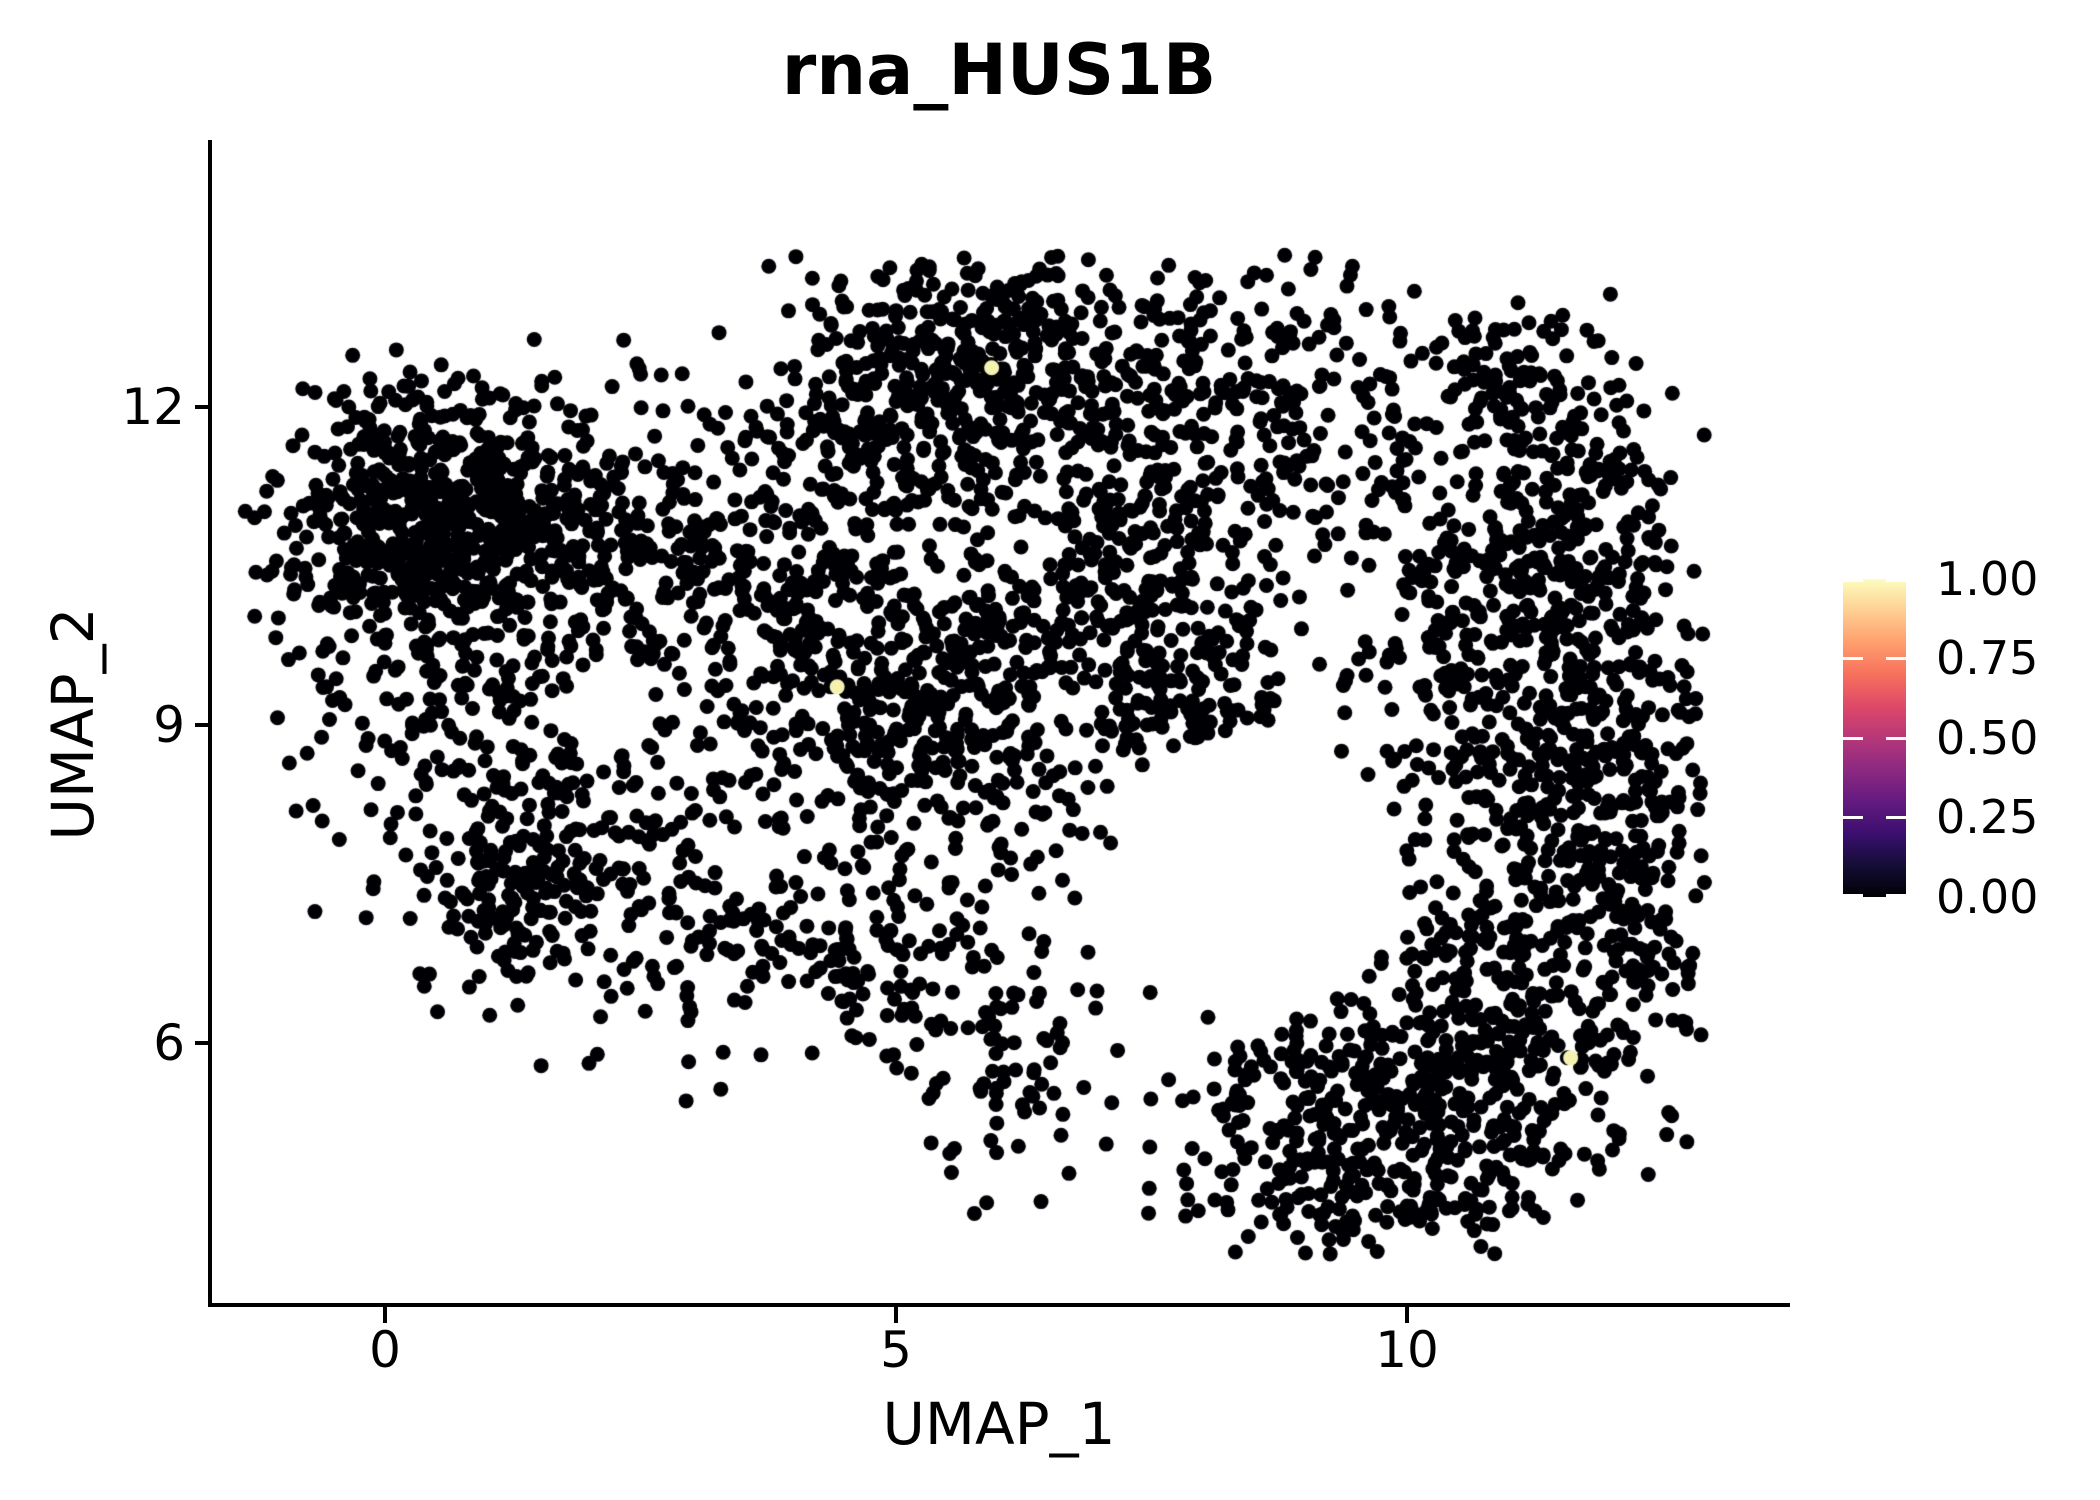  Describe the element at coordinates (1987, 579) in the screenshot. I see `colorbar-label-100: 1.00` at that location.